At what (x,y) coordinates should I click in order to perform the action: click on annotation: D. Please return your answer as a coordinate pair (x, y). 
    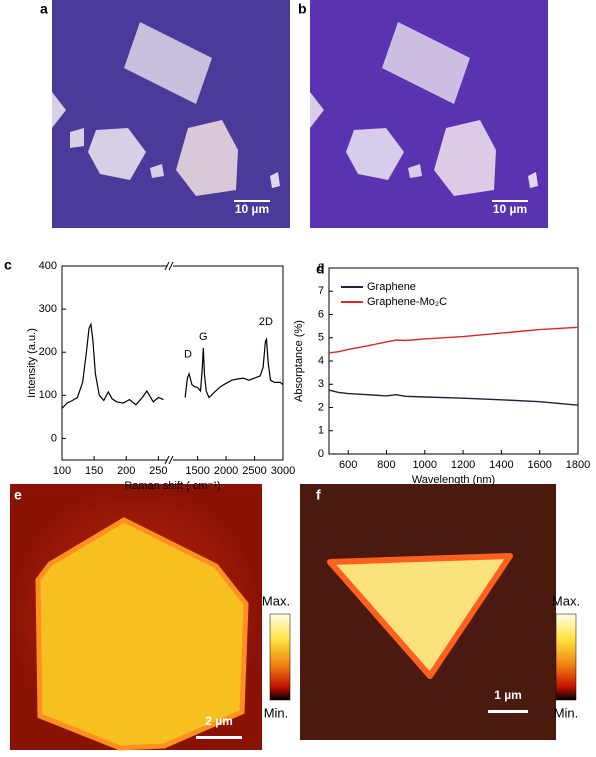
    Looking at the image, I should click on (188, 354).